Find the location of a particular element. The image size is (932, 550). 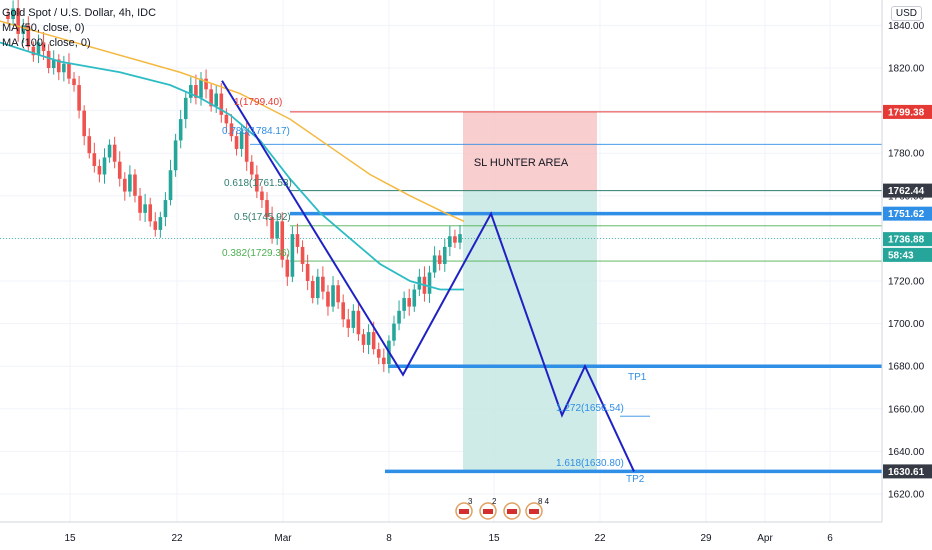

target-zone is located at coordinates (530, 331).